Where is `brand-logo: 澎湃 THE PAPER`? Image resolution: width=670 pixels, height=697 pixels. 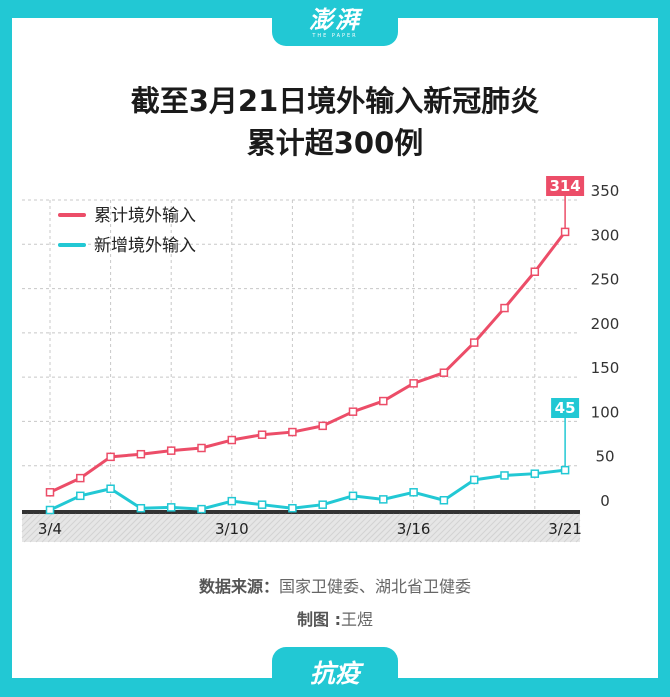 brand-logo: 澎湃 THE PAPER is located at coordinates (335, 23).